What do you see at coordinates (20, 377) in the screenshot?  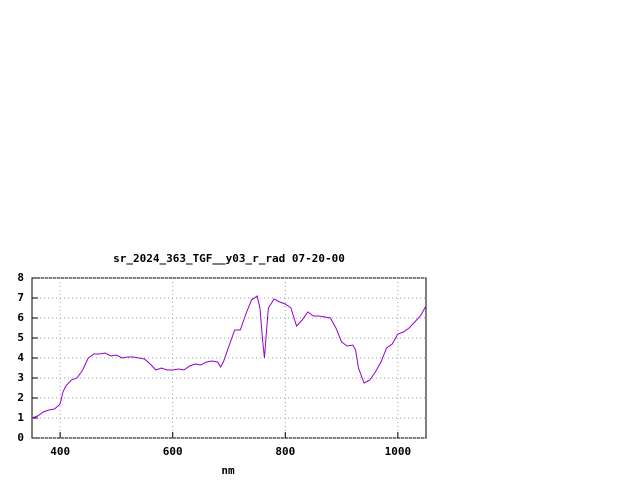 I see `y-tick-label: 3` at bounding box center [20, 377].